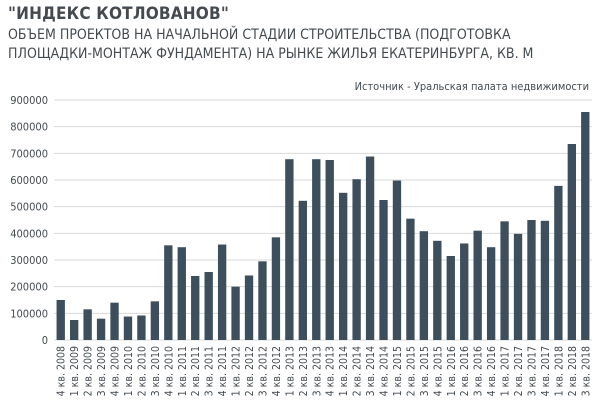 The width and height of the screenshot is (600, 400). I want to click on x-tick-label: 2 кв. 2013, so click(304, 371).